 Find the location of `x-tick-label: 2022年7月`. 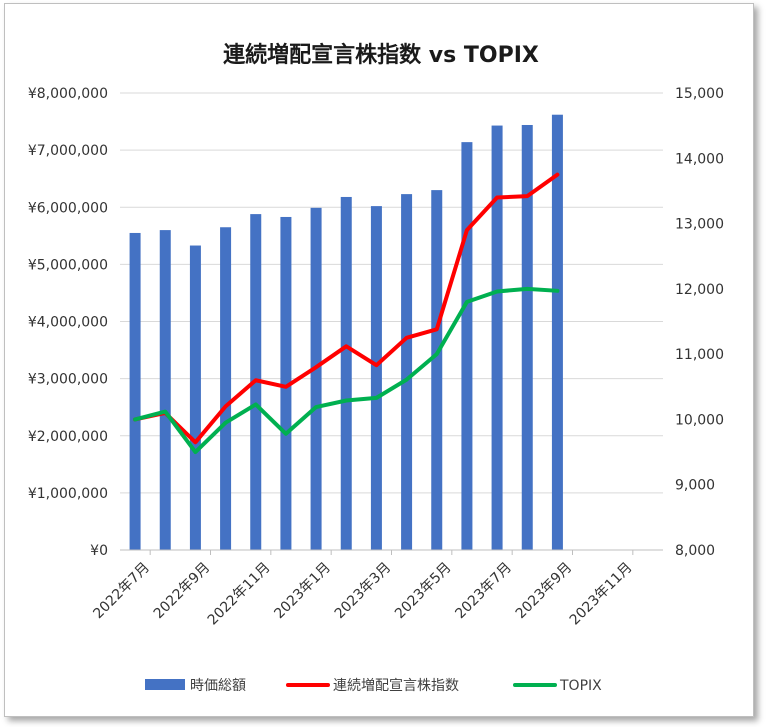

x-tick-label: 2022年7月 is located at coordinates (121, 591).